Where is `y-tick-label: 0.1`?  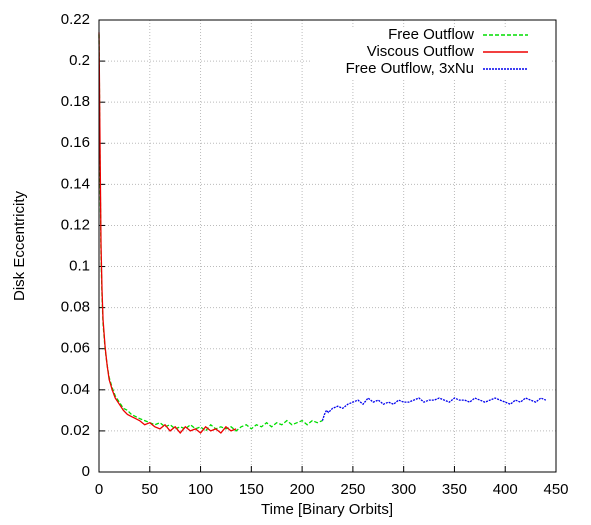
y-tick-label: 0.1 is located at coordinates (79, 266).